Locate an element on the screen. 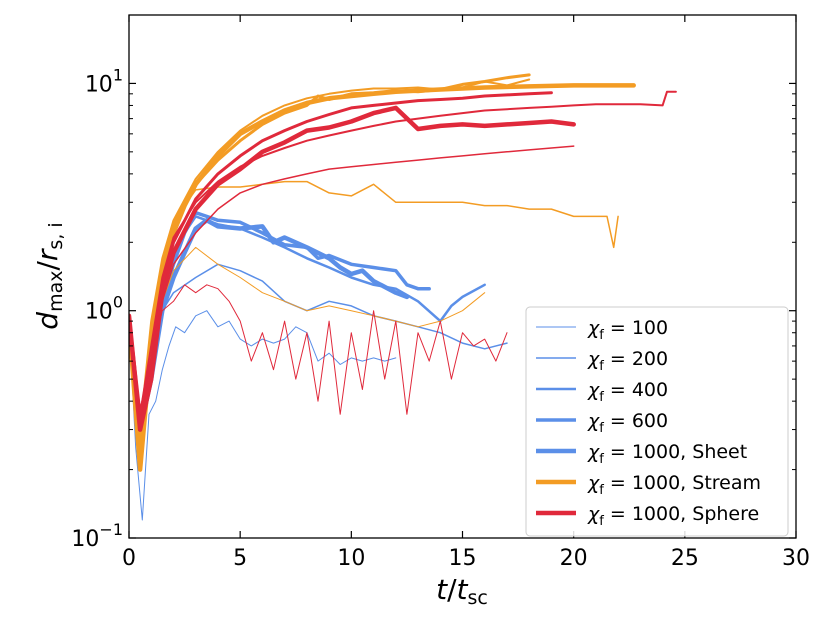 The height and width of the screenshot is (623, 830). x-tick-label: 5 is located at coordinates (240, 558).